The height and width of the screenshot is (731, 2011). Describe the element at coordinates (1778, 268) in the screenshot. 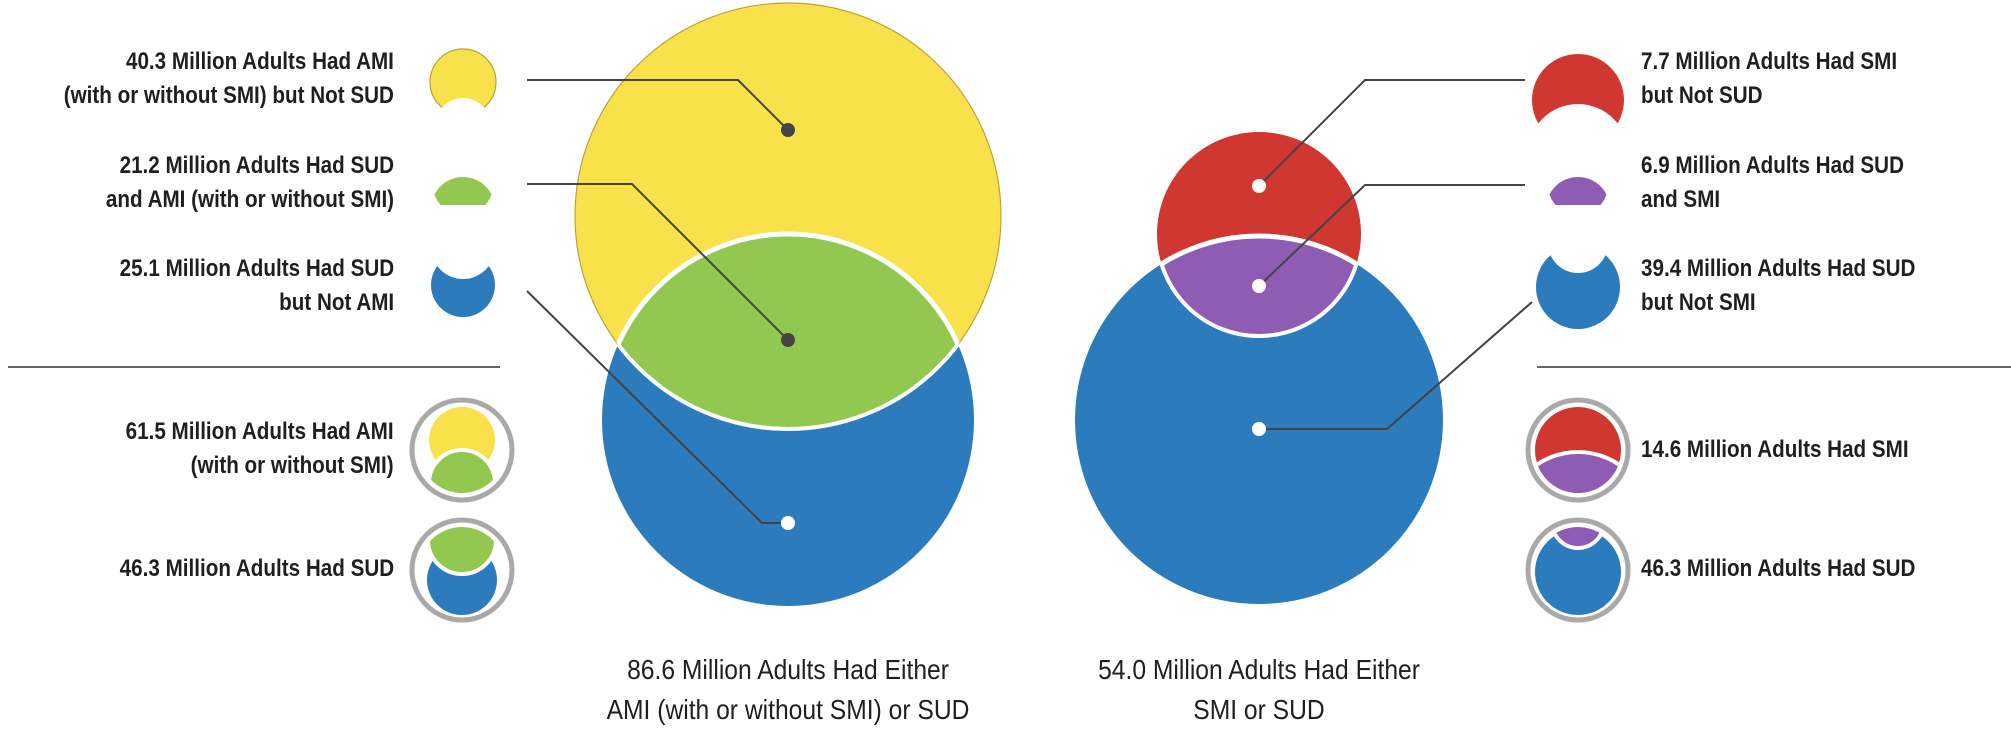

I see `label-line: 39.4 Million Adults Had SUD` at that location.